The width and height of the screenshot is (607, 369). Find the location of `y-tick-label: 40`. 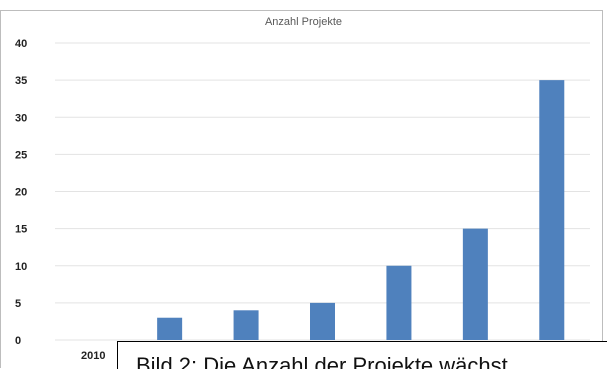

y-tick-label: 40 is located at coordinates (21, 44).